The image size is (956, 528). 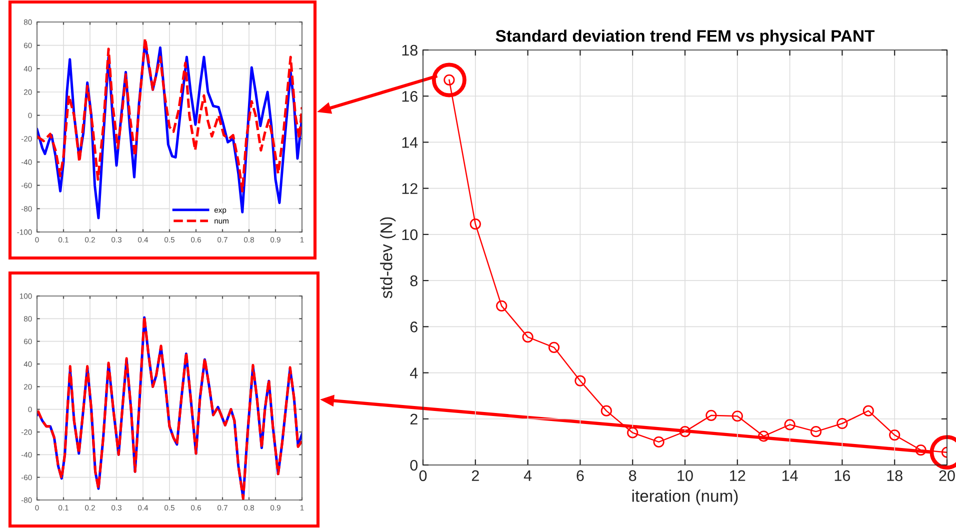 I want to click on x-tick-label: 6, so click(x=580, y=476).